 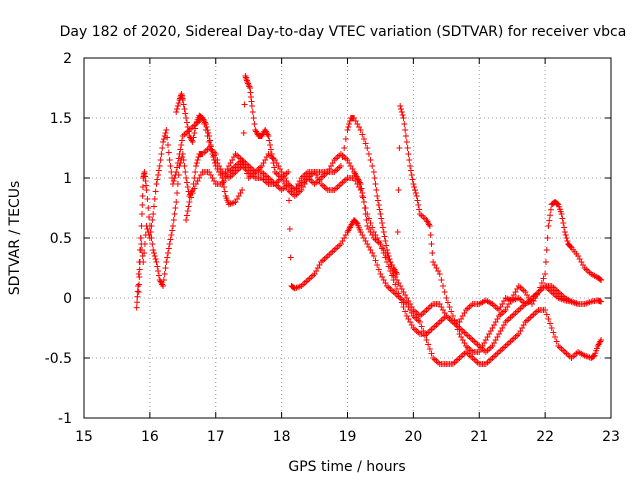 What do you see at coordinates (413, 437) in the screenshot?
I see `x-tick-label: 20` at bounding box center [413, 437].